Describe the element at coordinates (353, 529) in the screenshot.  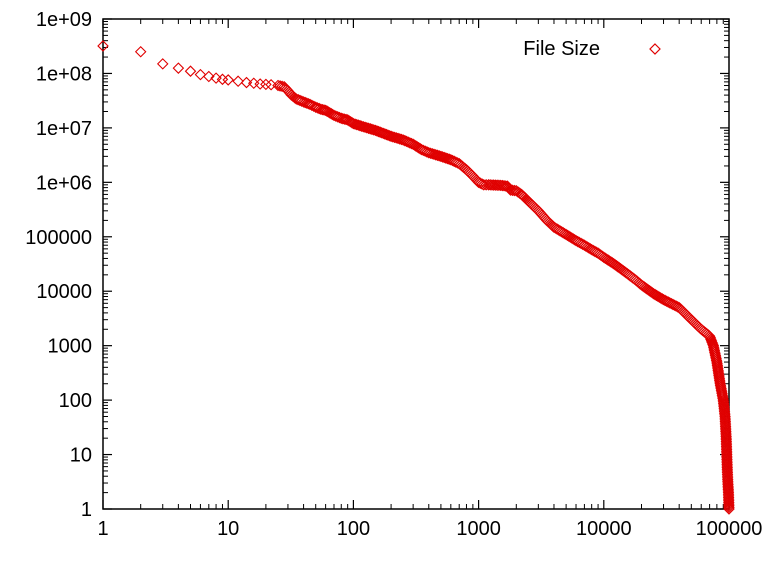
I see `x-tick-label: 100` at that location.